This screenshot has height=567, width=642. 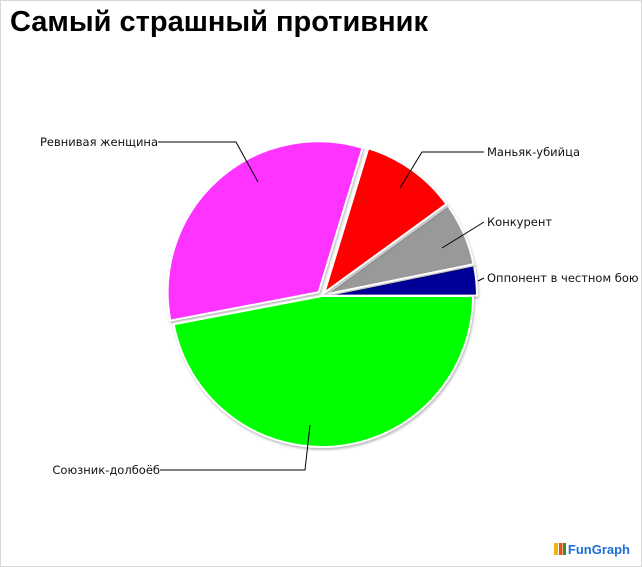 I want to click on slice-label: Ревнивая женщина, so click(x=99, y=142).